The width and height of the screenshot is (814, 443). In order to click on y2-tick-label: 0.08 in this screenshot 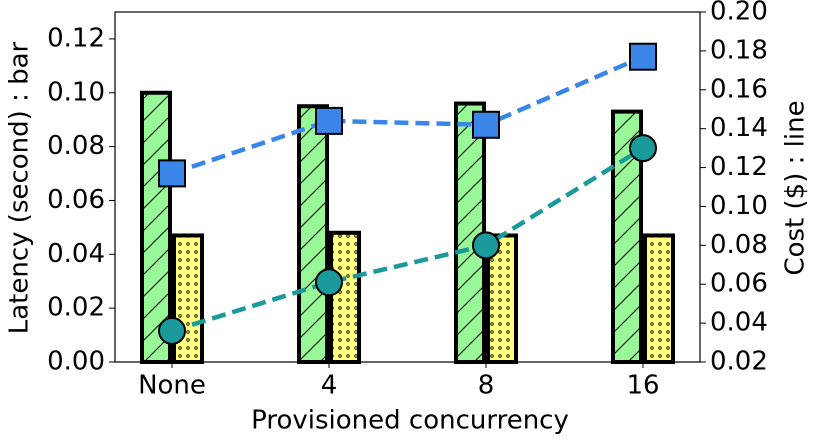, I will do `click(739, 245)`.